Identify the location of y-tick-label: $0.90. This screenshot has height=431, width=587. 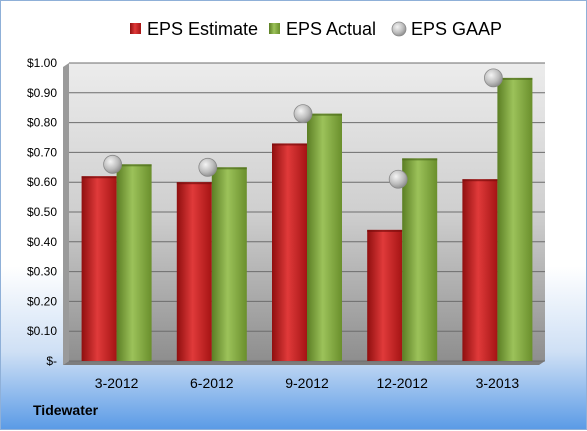
(42, 93).